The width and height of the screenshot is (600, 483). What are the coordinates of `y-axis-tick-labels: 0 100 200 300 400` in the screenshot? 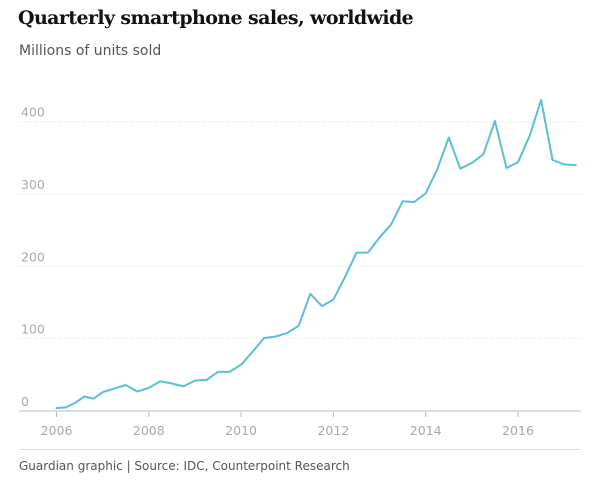 It's located at (33, 257).